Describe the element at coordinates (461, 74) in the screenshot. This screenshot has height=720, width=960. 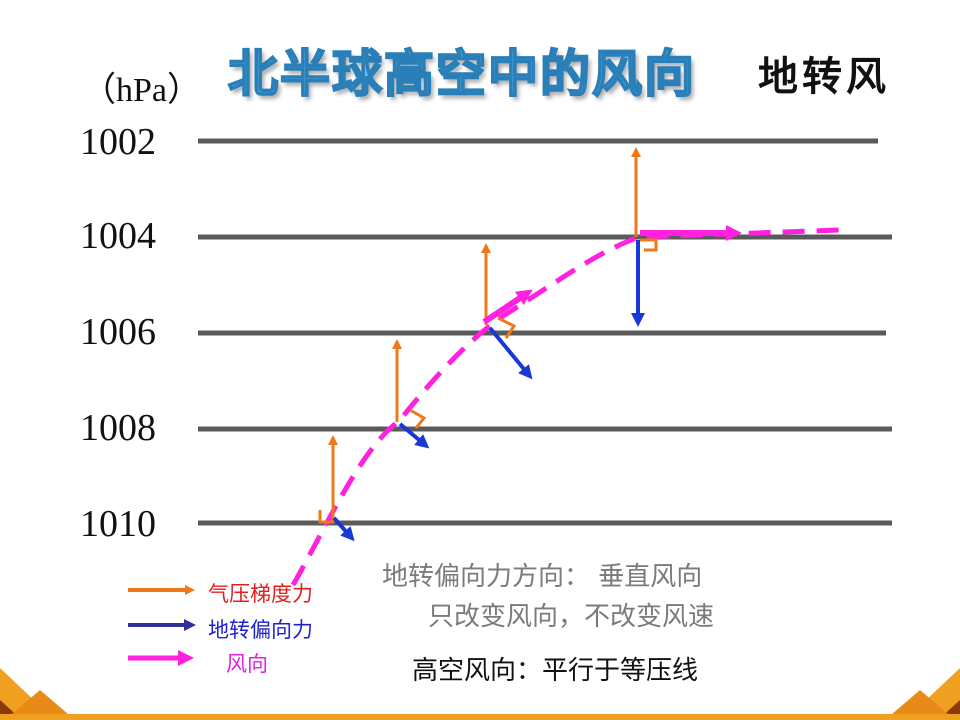
I see `slide-title: 北半球高空中的风向` at that location.